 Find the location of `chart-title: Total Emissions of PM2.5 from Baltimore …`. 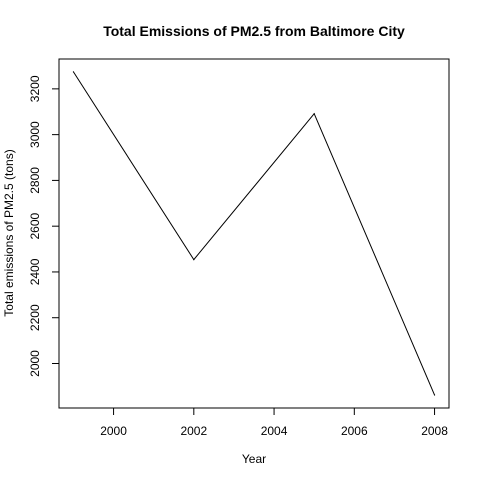

chart-title: Total Emissions of PM2.5 from Baltimore … is located at coordinates (254, 31).